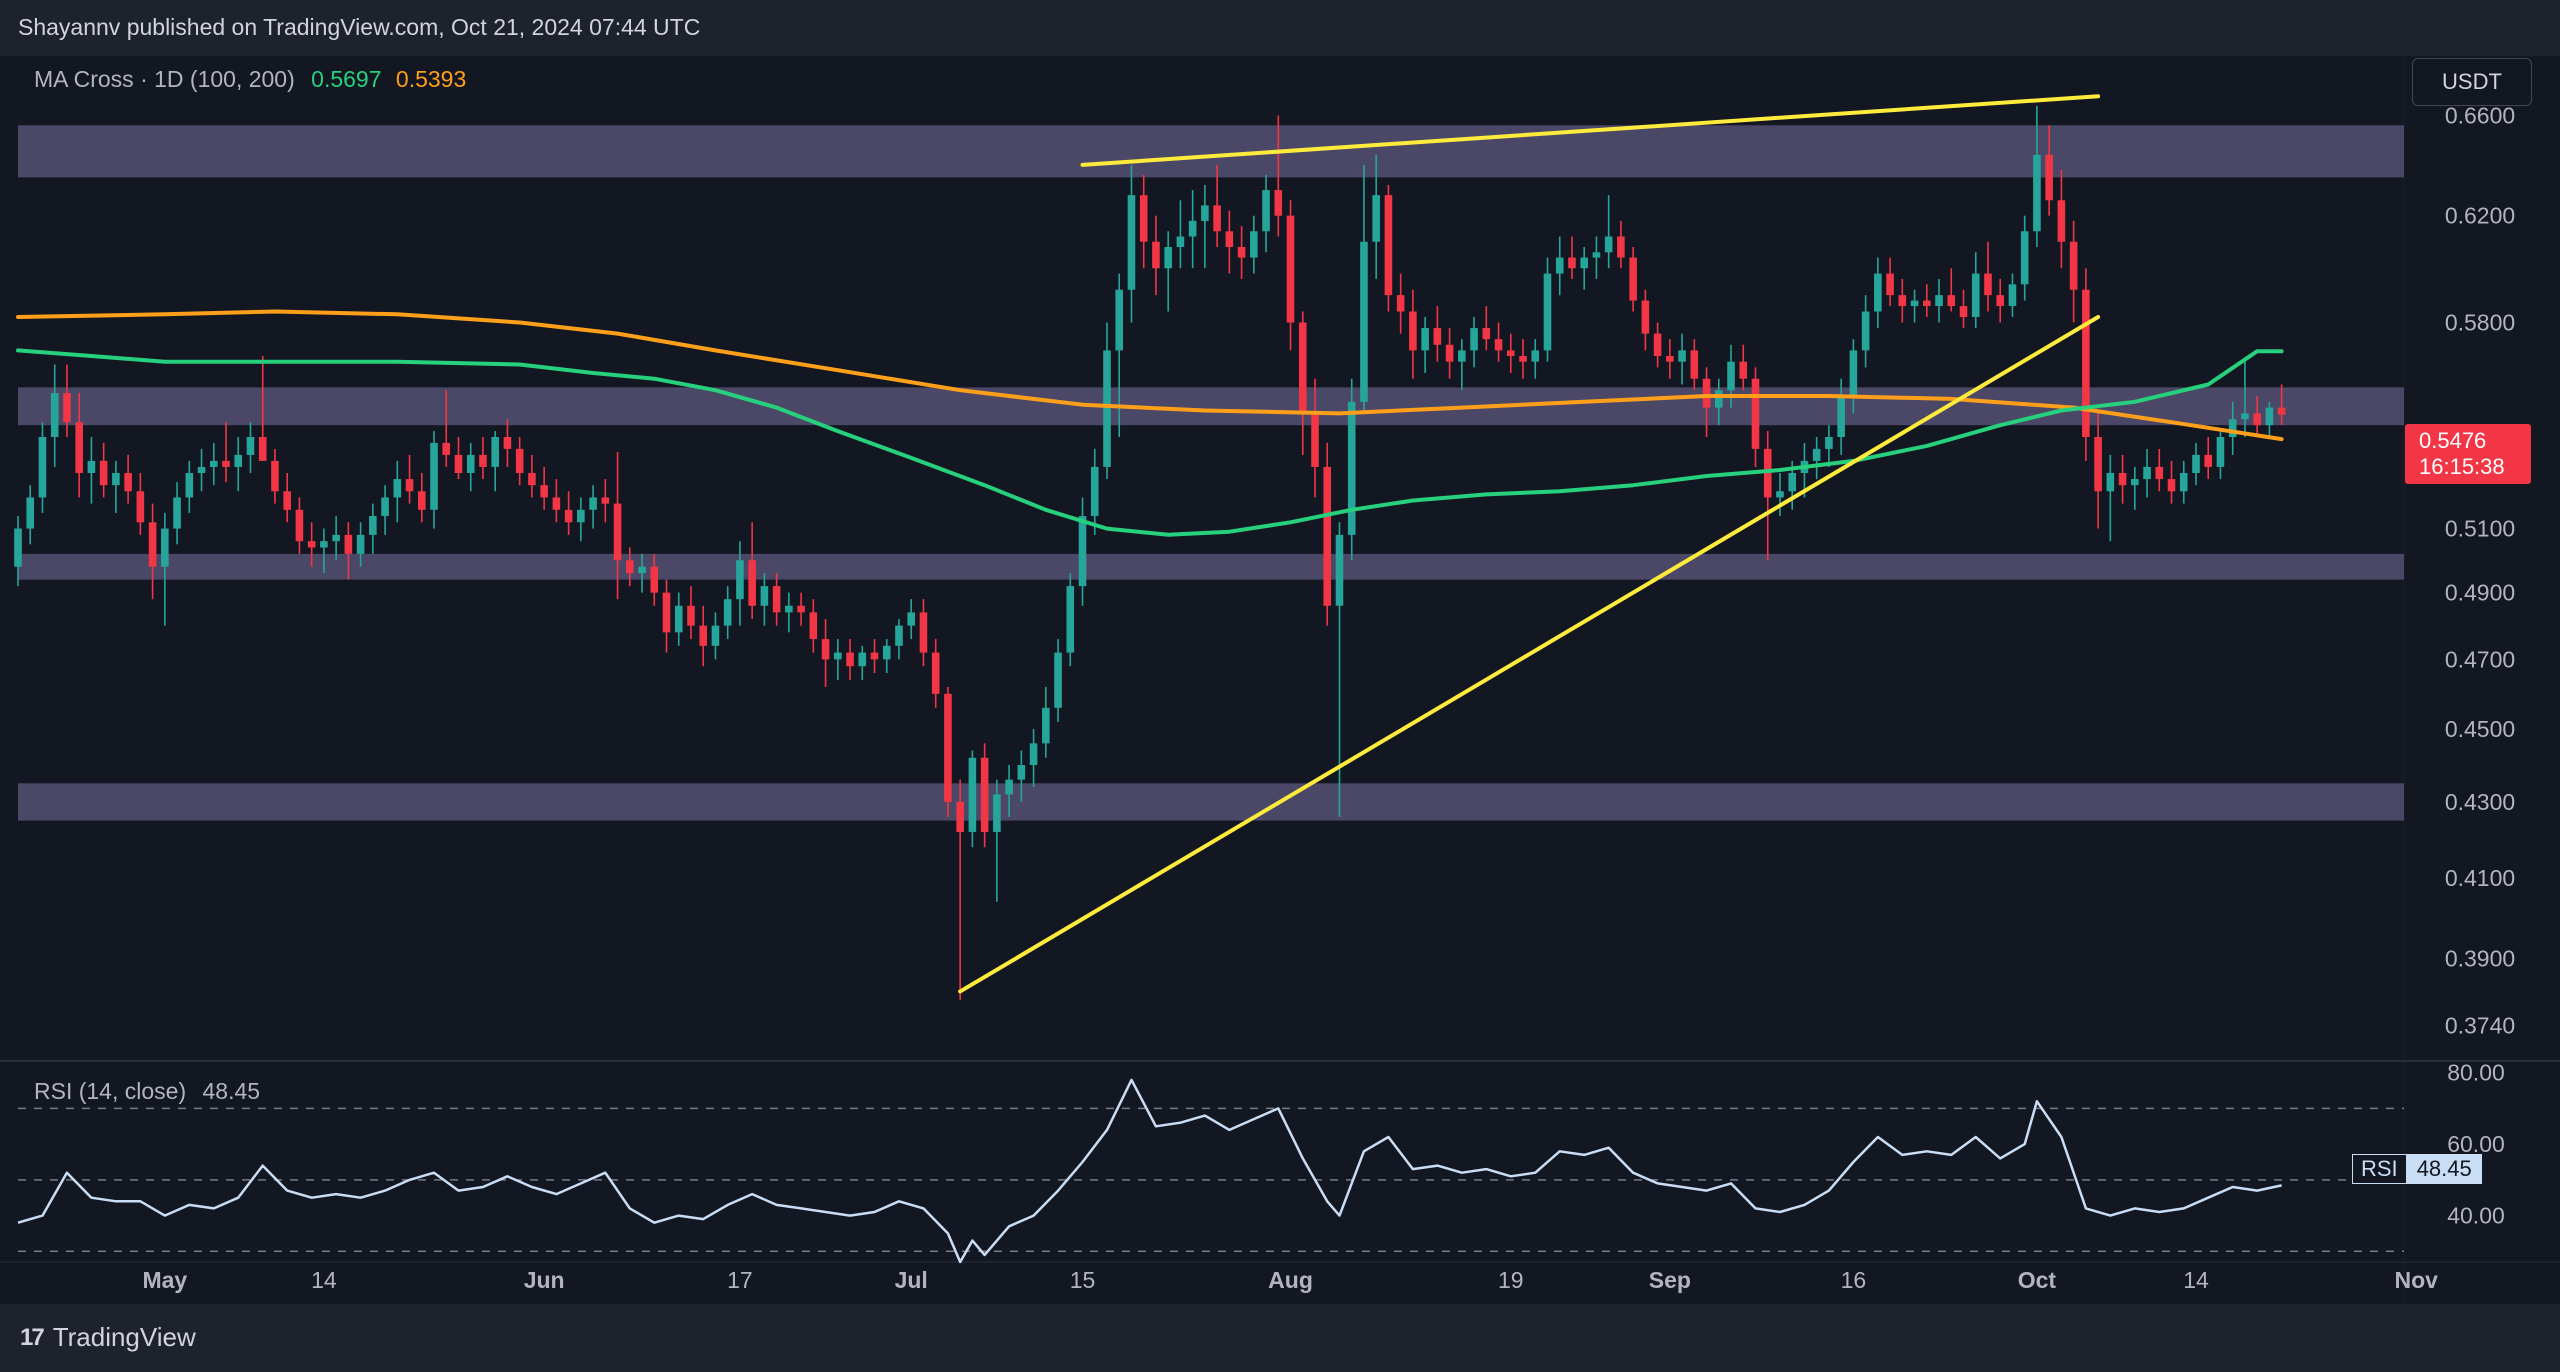 Image resolution: width=2560 pixels, height=1372 pixels. Describe the element at coordinates (1854, 1280) in the screenshot. I see `time-tick-label: 16` at that location.